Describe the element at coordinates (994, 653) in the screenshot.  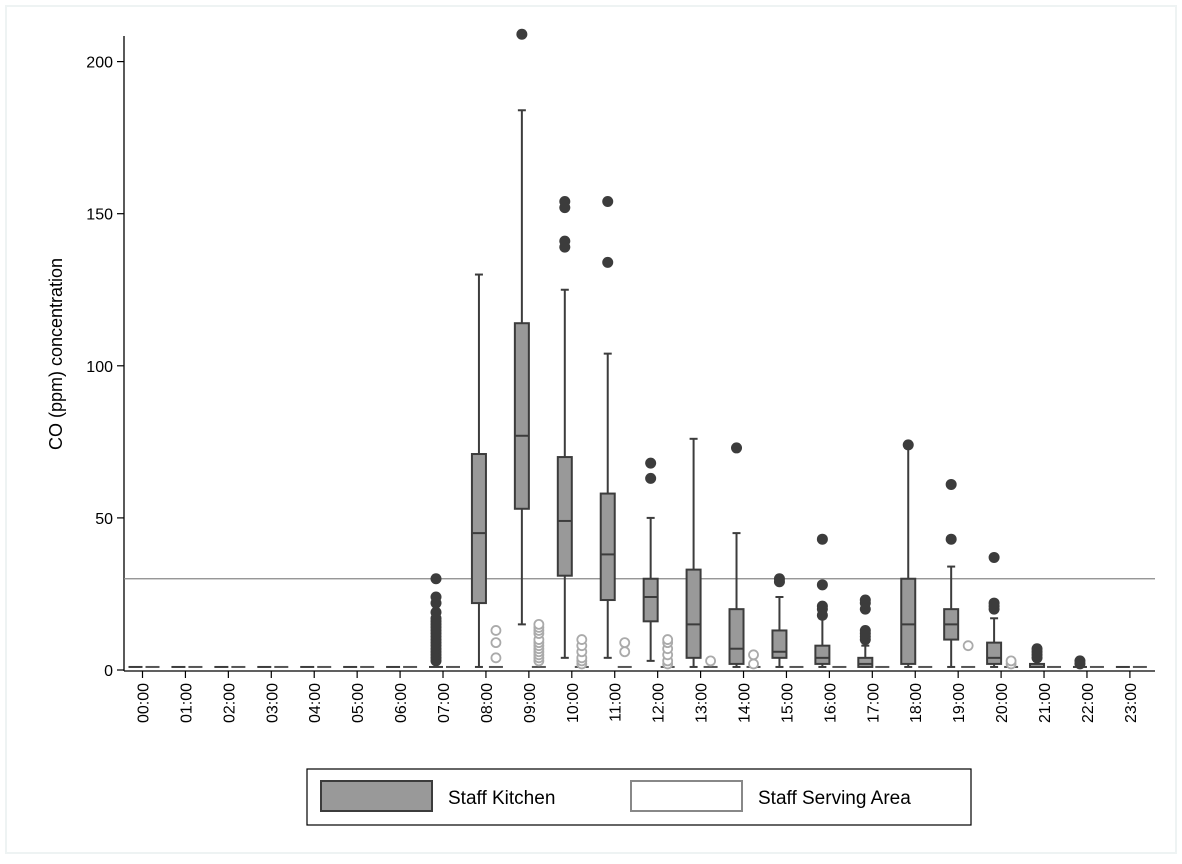
I see `box-kitchen-2000` at that location.